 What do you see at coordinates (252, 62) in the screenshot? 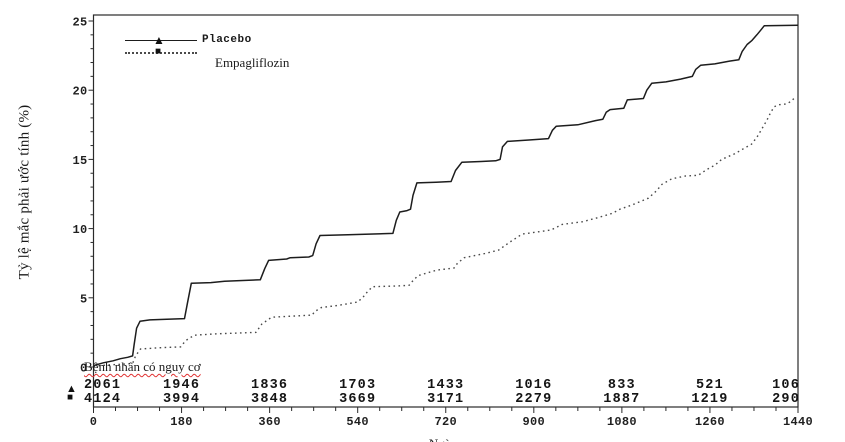
I see `legend-label-empagliflozin: Empagliflozin` at bounding box center [252, 62].